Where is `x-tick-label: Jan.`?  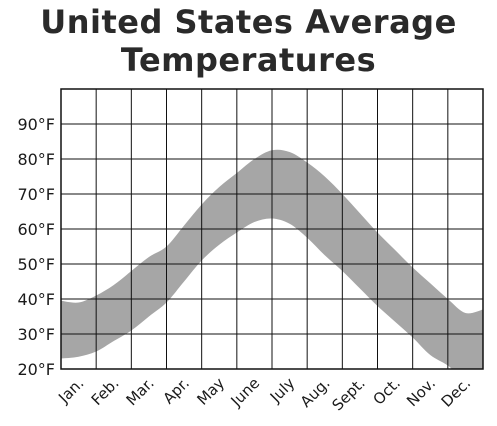
x-tick-label: Jan. is located at coordinates (70, 390).